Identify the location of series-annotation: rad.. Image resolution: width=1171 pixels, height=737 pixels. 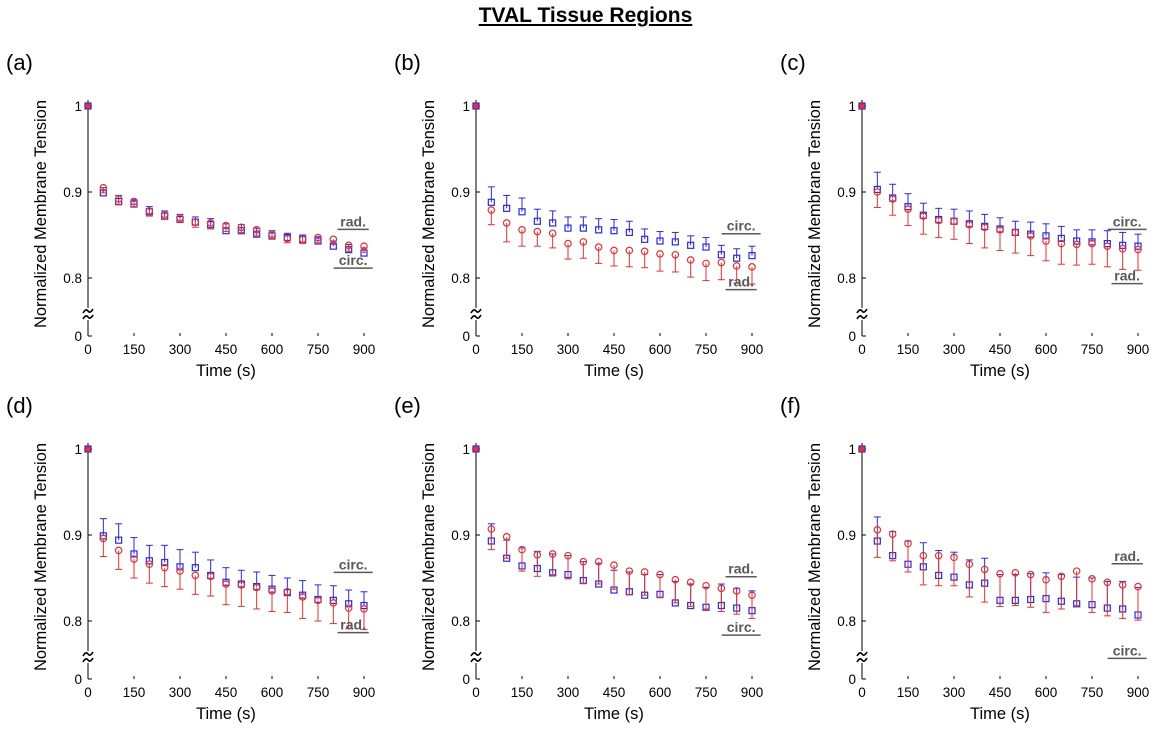
(741, 282).